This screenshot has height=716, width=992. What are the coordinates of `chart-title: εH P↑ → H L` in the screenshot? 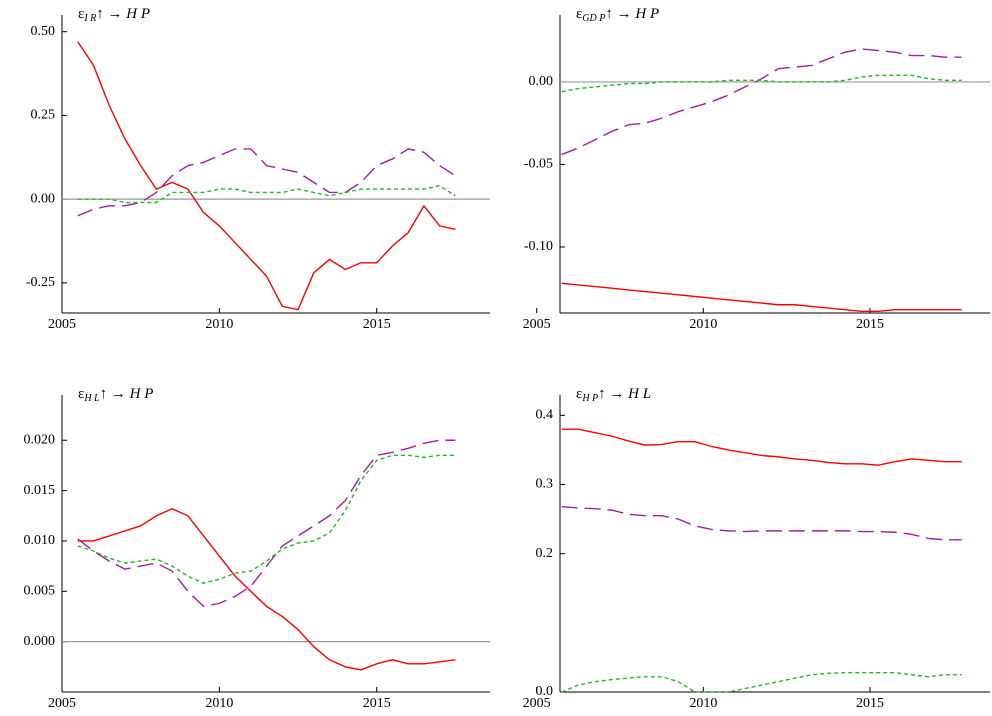 It's located at (613, 395).